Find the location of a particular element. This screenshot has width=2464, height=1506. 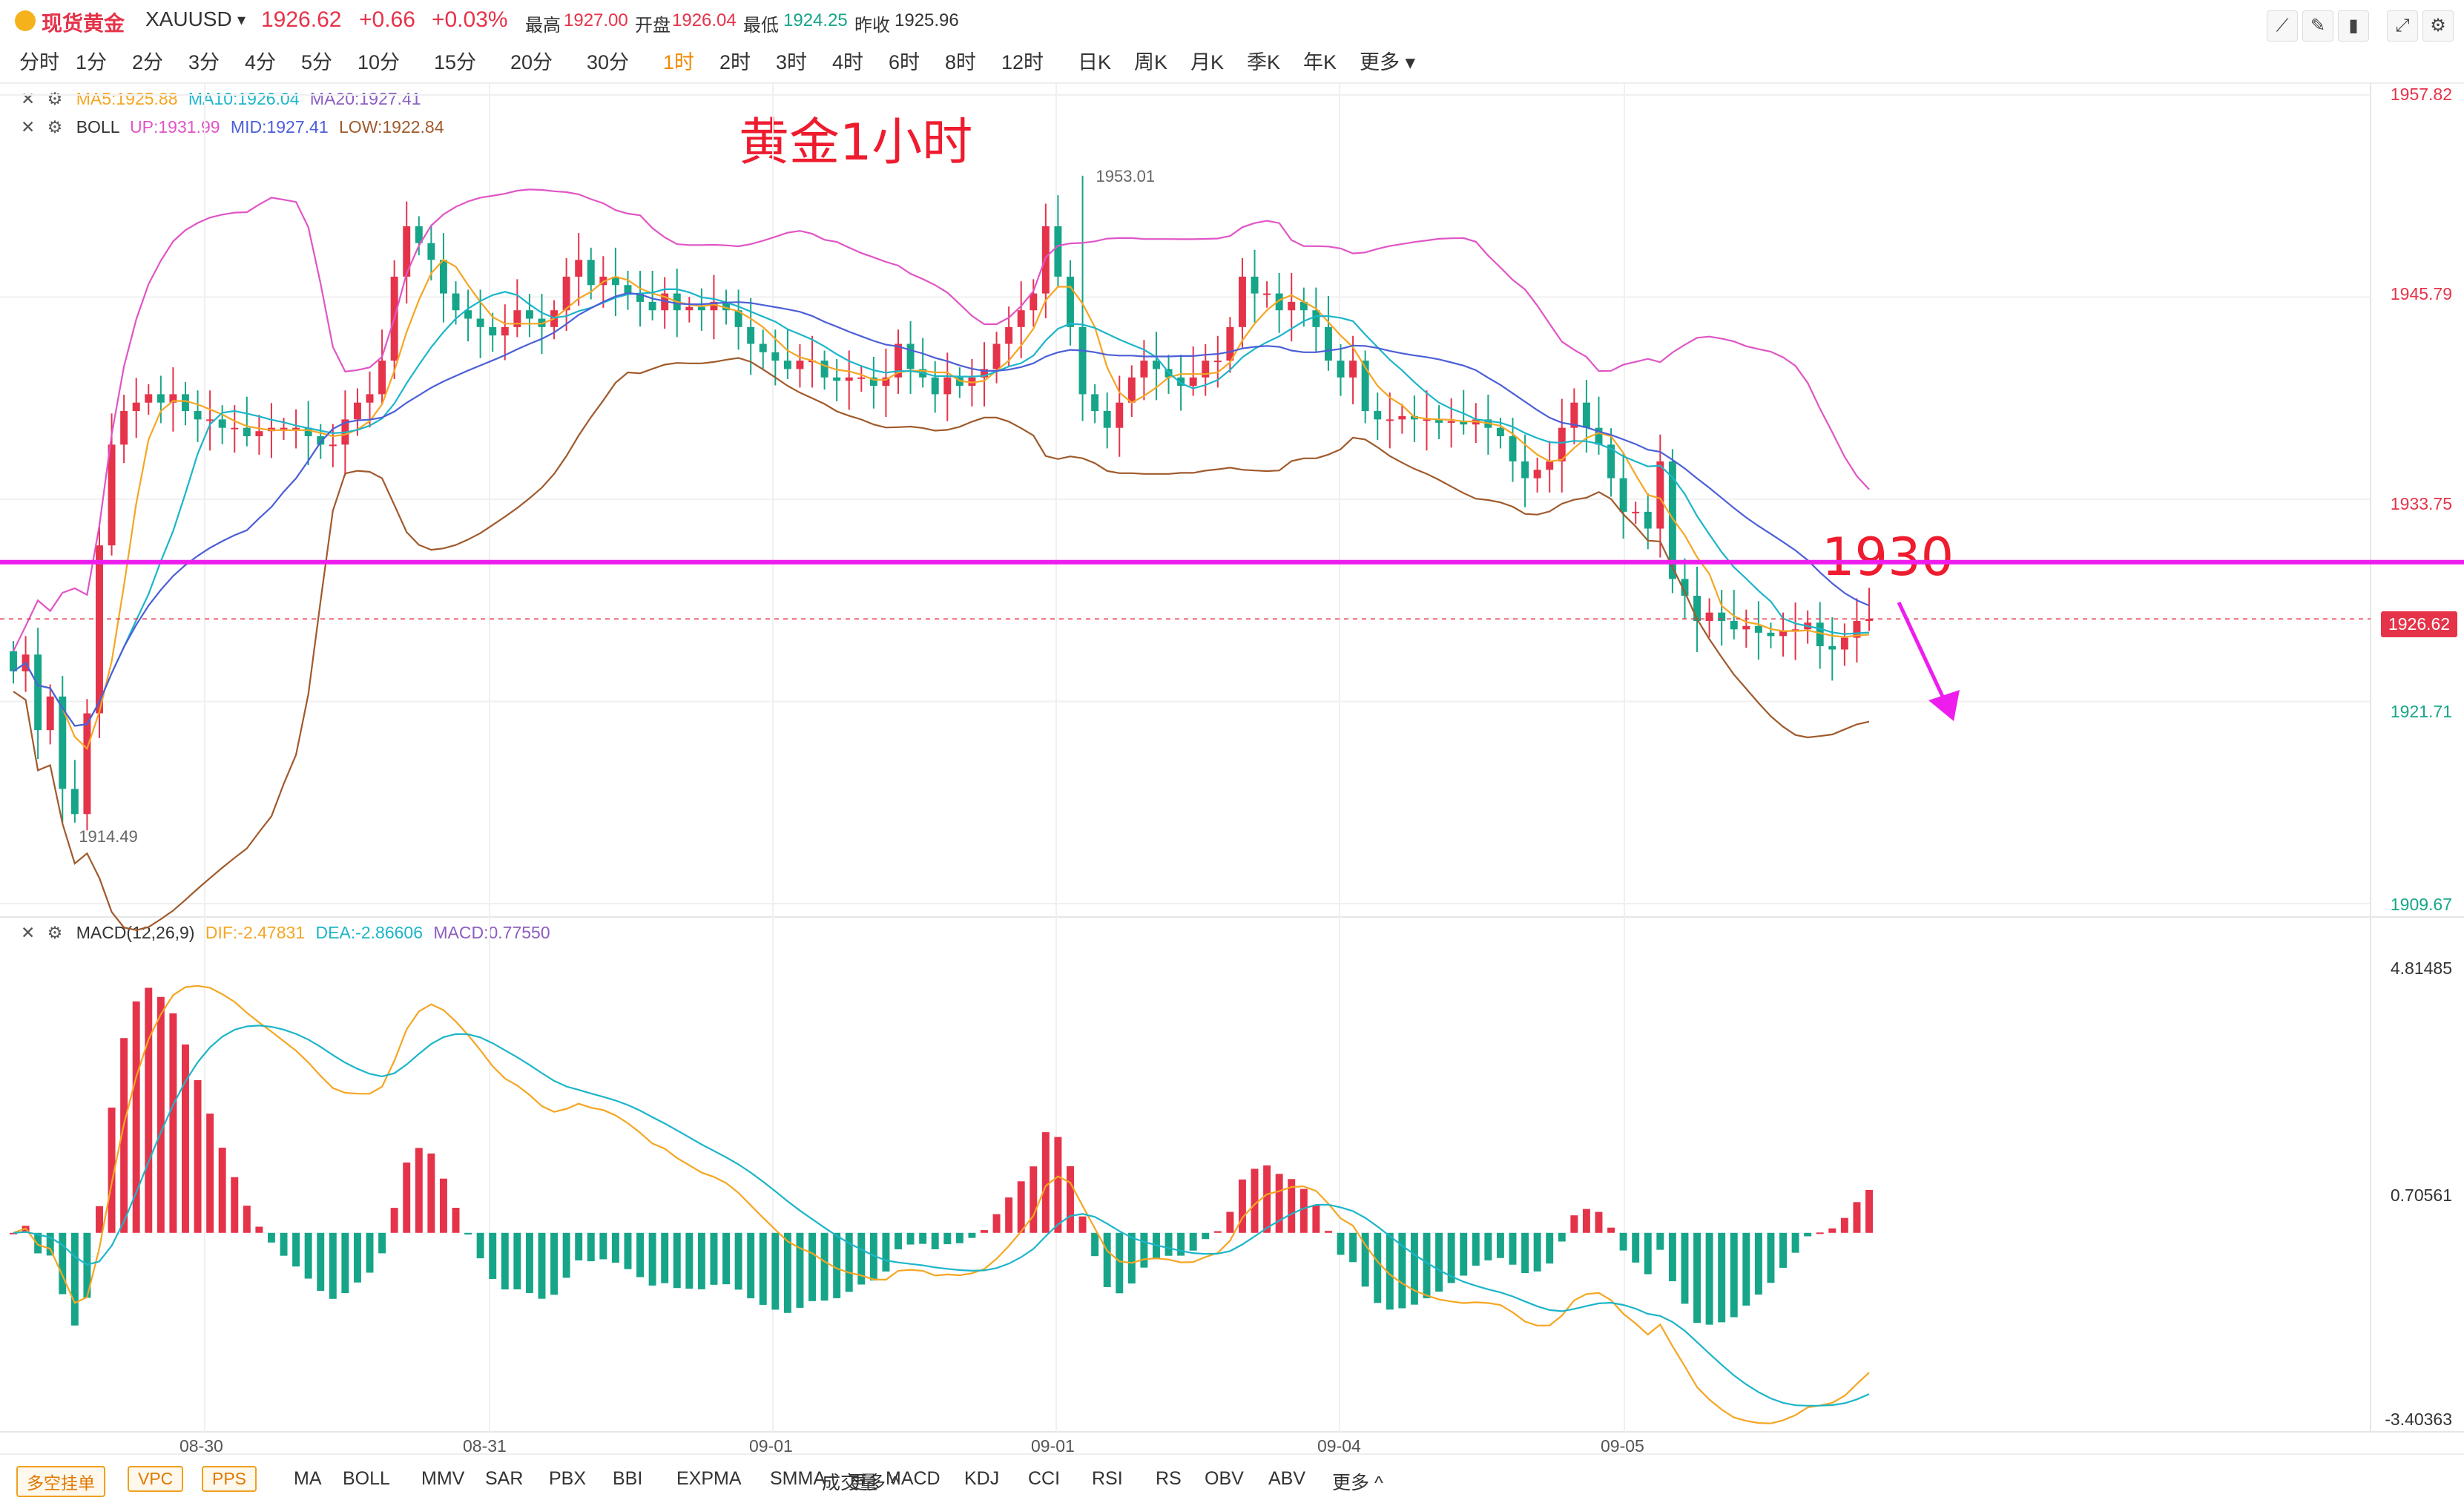

timeframe-20: 季K is located at coordinates (1264, 62).